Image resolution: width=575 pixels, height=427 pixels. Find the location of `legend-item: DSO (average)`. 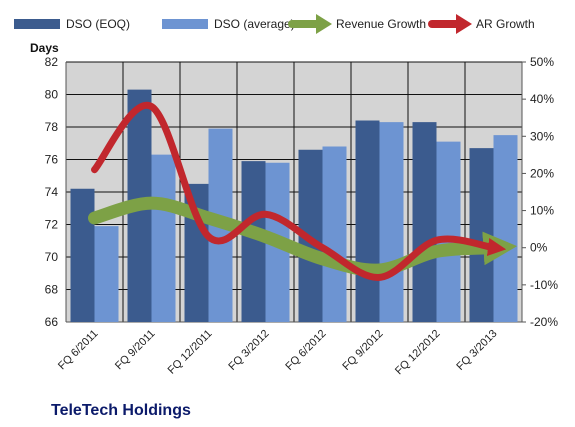

legend-item: DSO (average) is located at coordinates (228, 24).